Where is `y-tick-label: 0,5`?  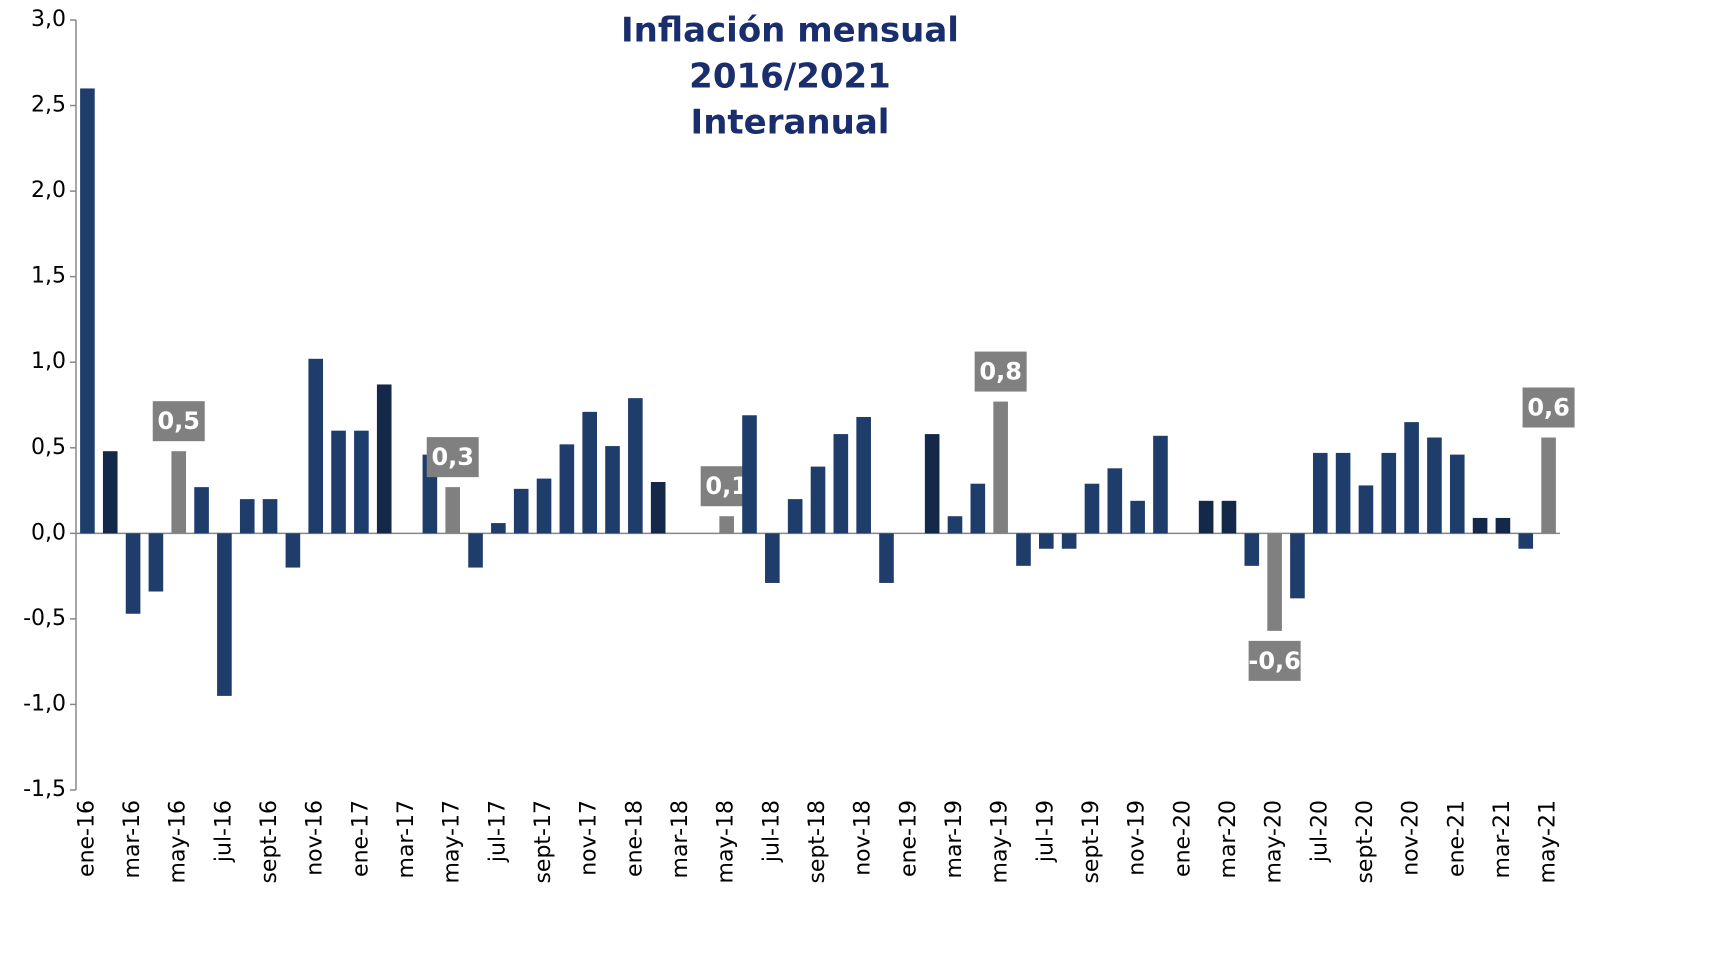
y-tick-label: 0,5 is located at coordinates (48, 447).